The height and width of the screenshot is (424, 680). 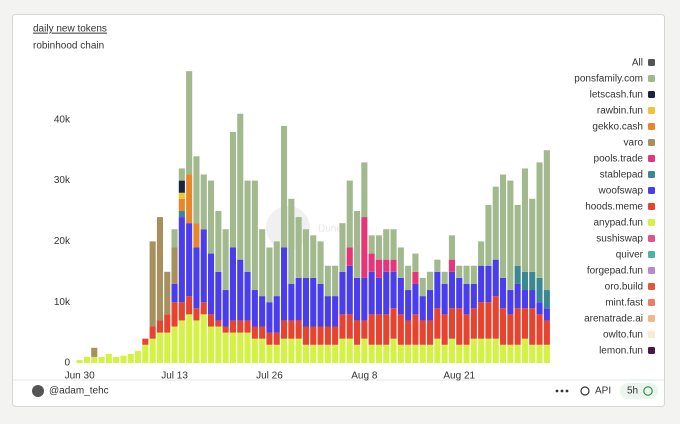 What do you see at coordinates (624, 287) in the screenshot?
I see `legend-label: oro.build` at bounding box center [624, 287].